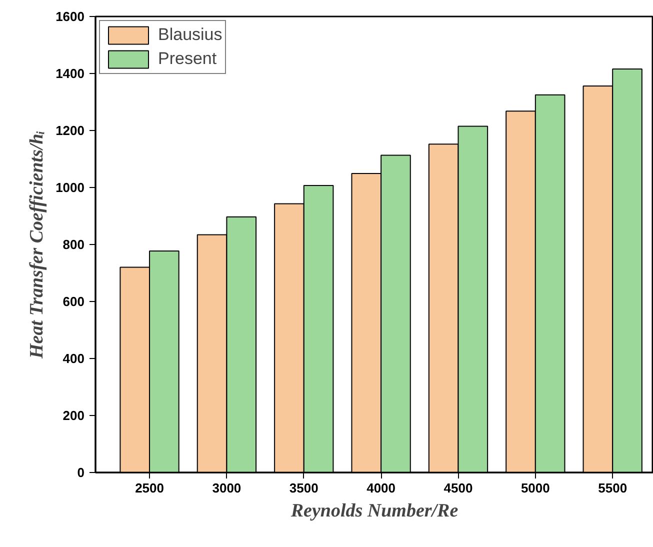 This screenshot has height=547, width=653. Describe the element at coordinates (613, 488) in the screenshot. I see `x-tick-label: 5500` at that location.